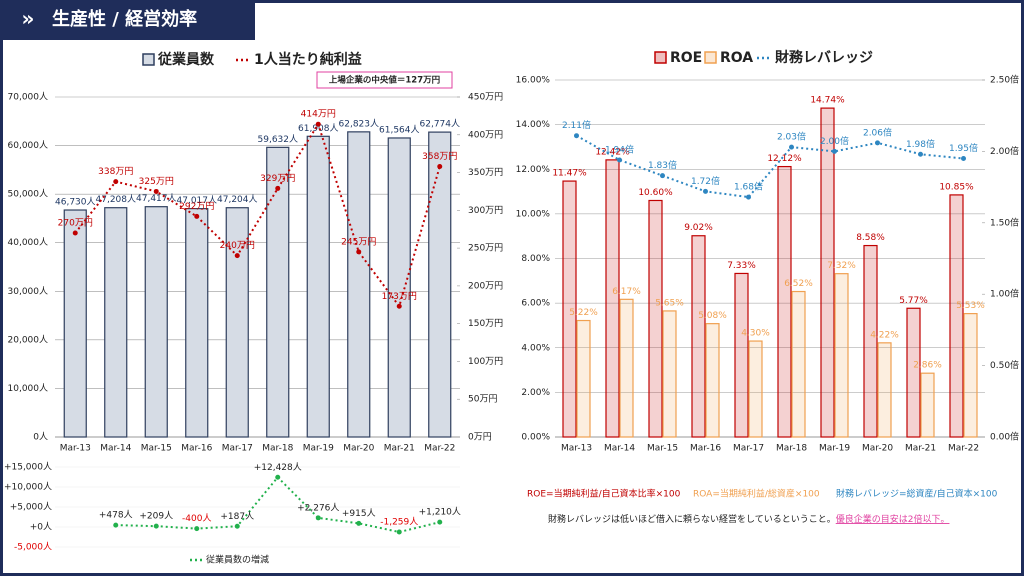  I want to click on data-label: 5.22%, so click(583, 313).